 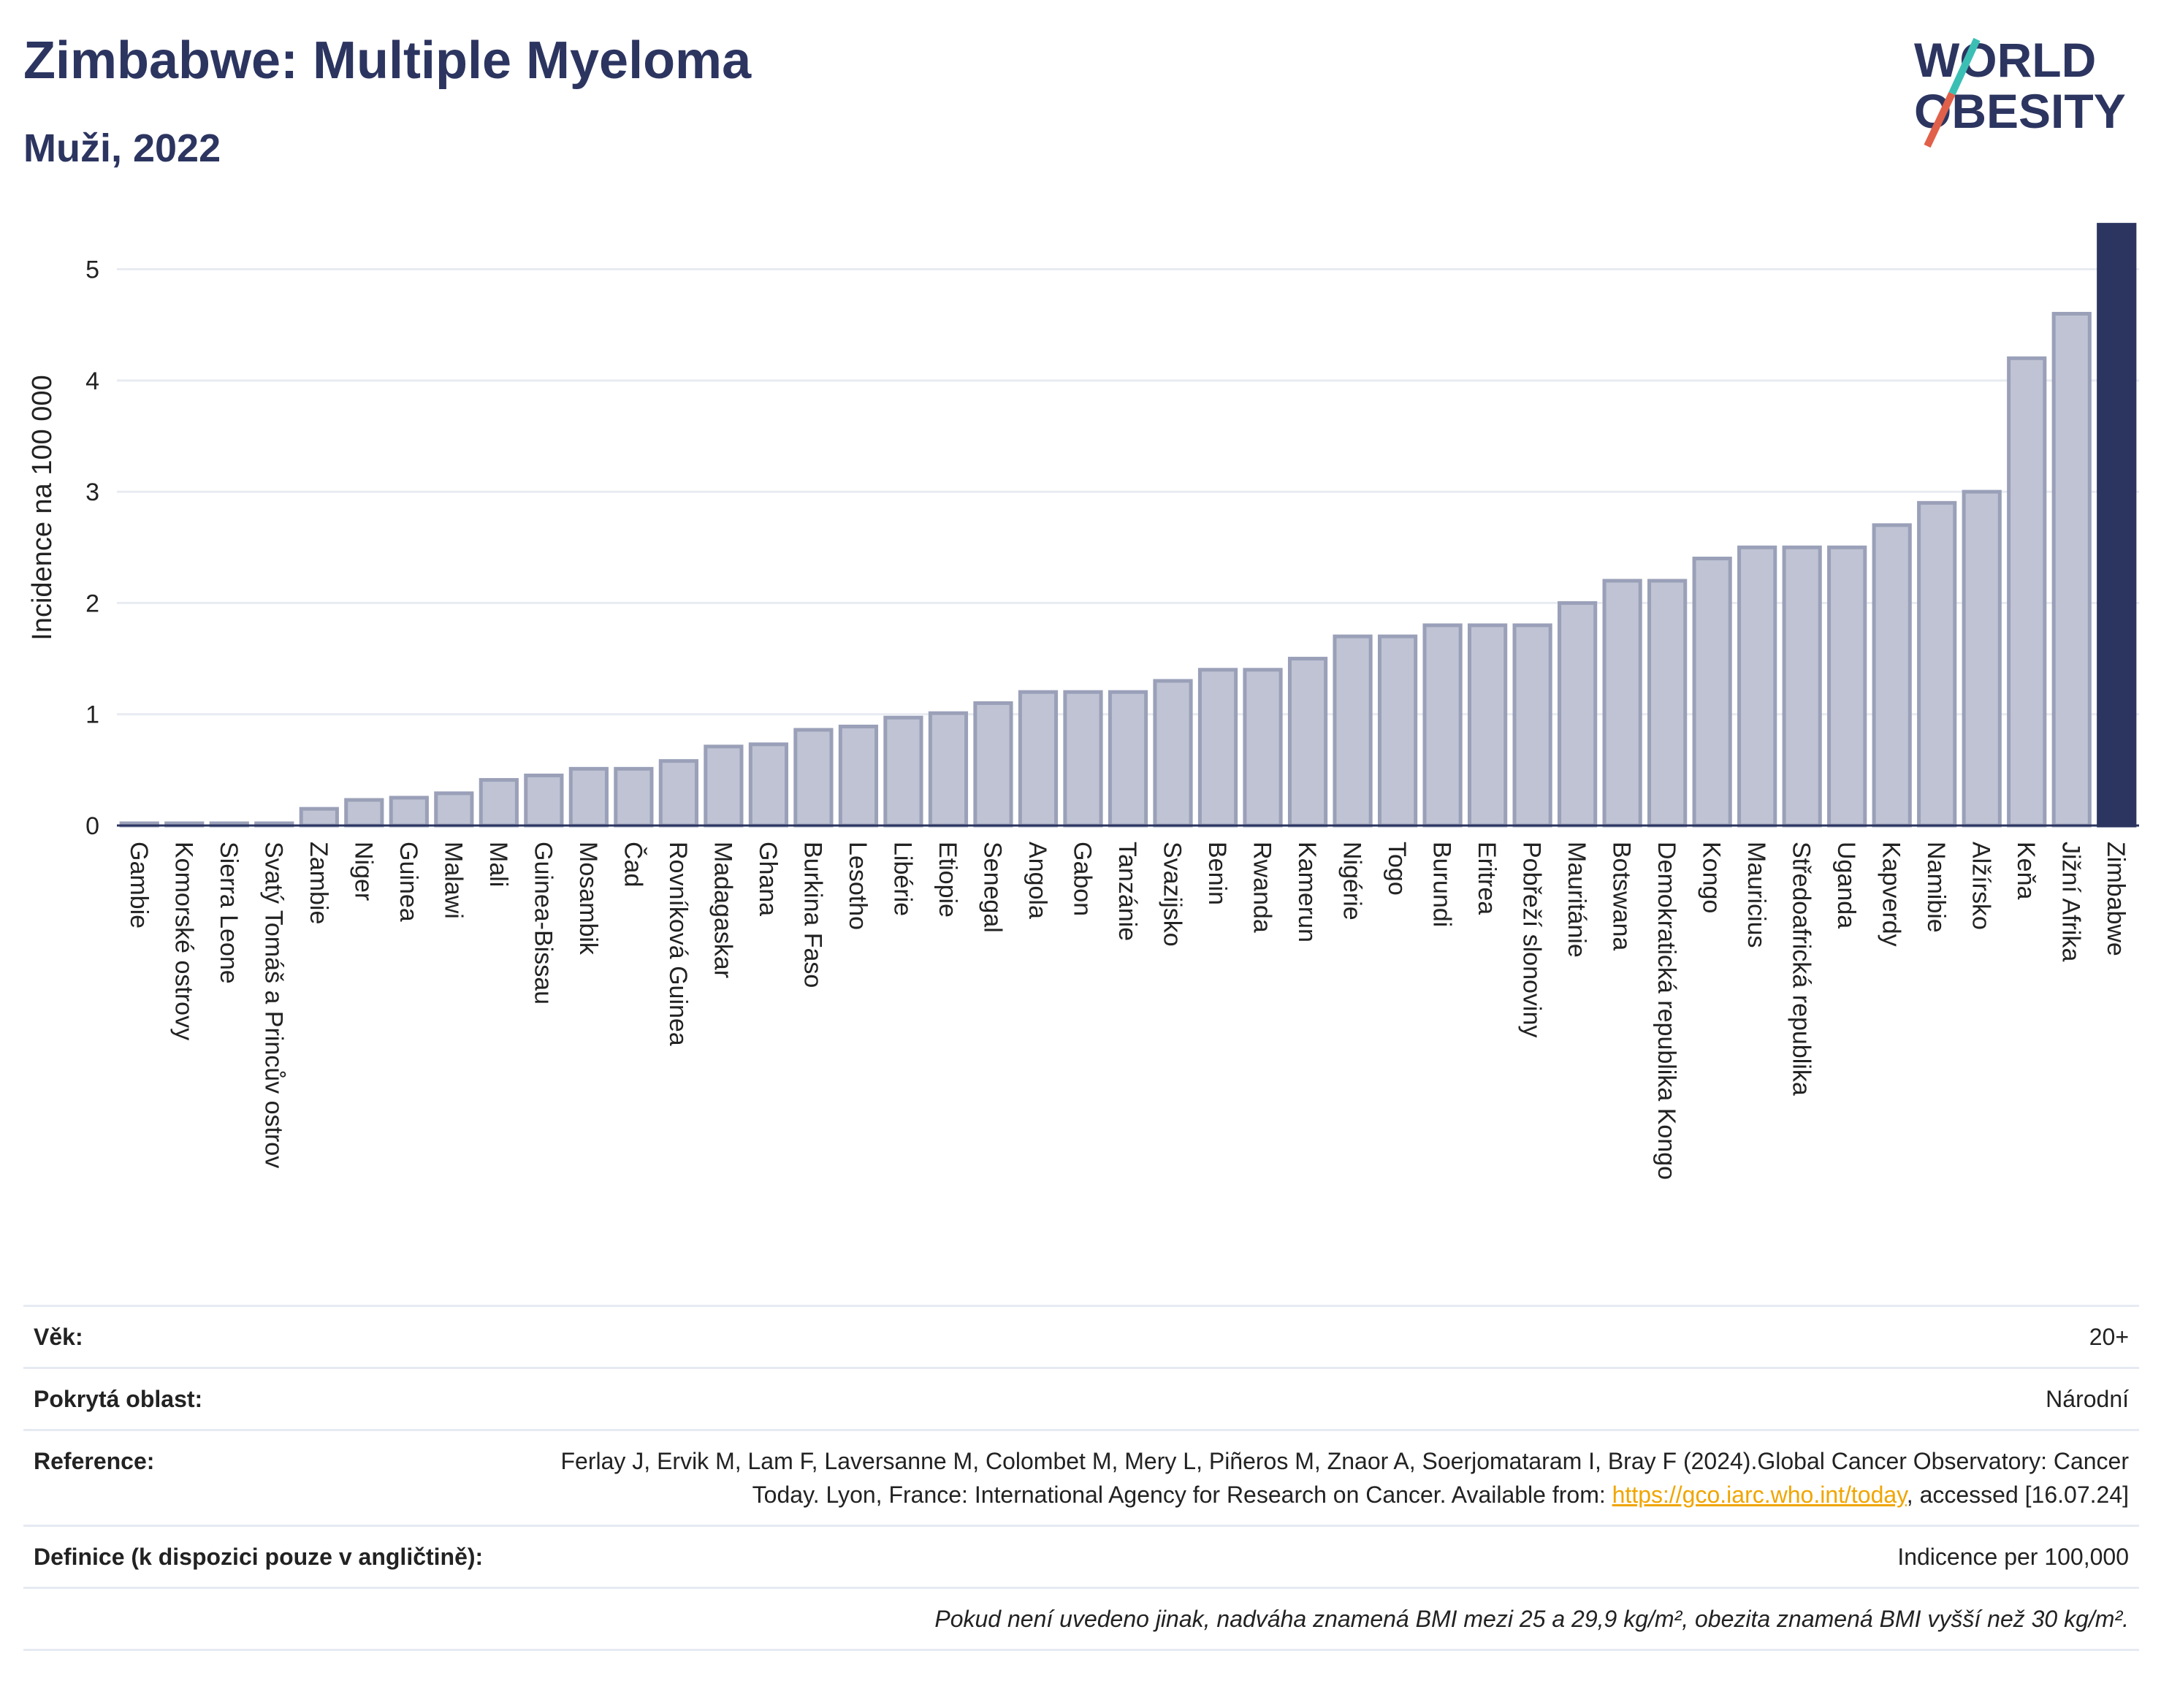 What do you see at coordinates (1487, 878) in the screenshot?
I see `x-category-label: Eritrea` at bounding box center [1487, 878].